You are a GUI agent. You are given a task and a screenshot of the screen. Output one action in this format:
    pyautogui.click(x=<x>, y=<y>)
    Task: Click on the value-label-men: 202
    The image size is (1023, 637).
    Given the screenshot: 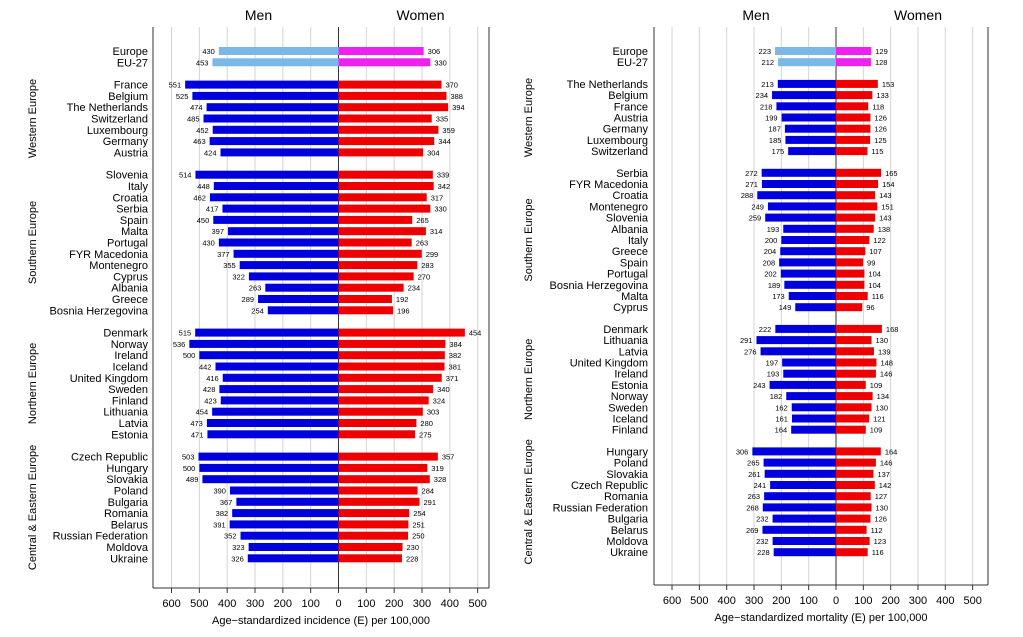 What is the action you would take?
    pyautogui.click(x=770, y=274)
    